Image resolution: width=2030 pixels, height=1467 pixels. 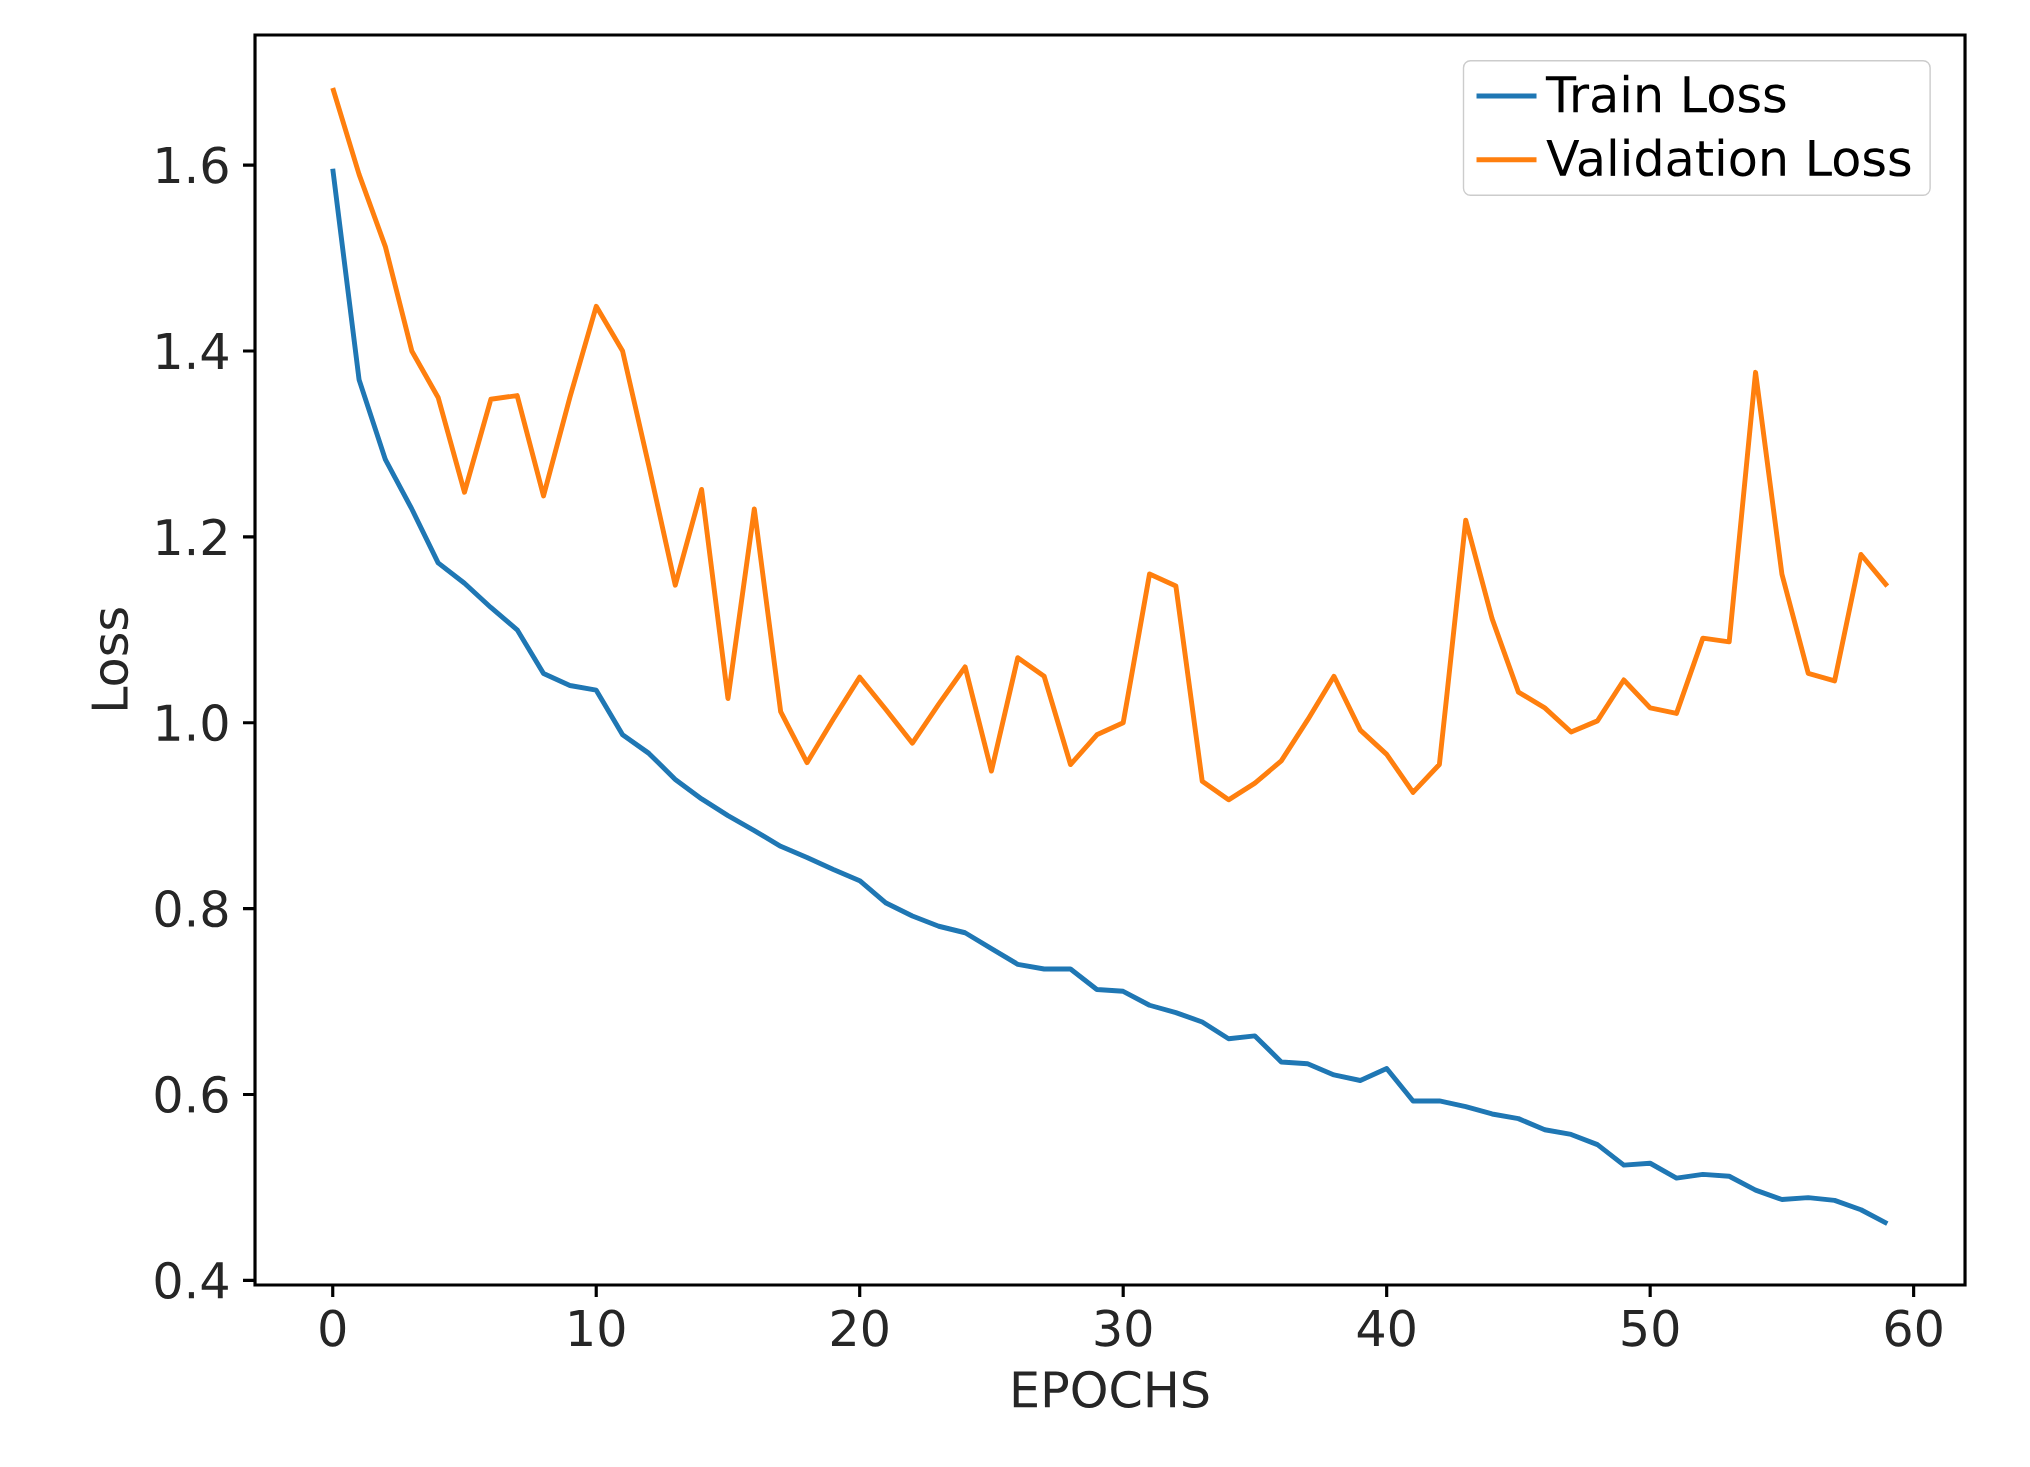 I want to click on x-tick-label: 0, so click(x=333, y=1328).